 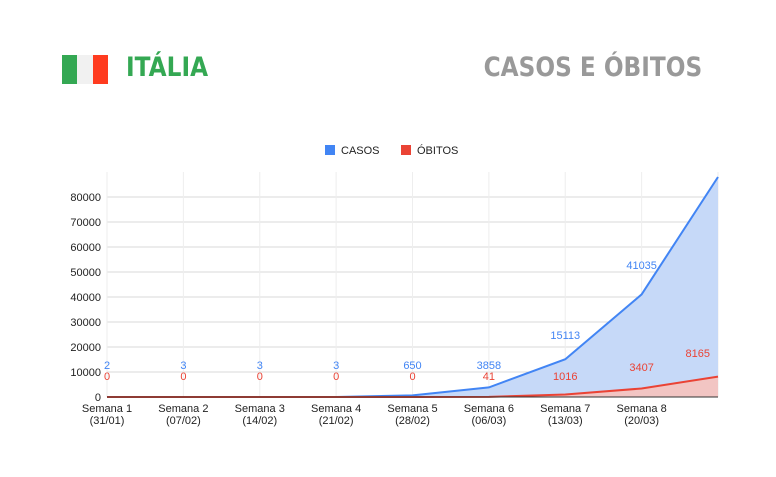 I want to click on y-tick-label: 60000, so click(x=85, y=248).